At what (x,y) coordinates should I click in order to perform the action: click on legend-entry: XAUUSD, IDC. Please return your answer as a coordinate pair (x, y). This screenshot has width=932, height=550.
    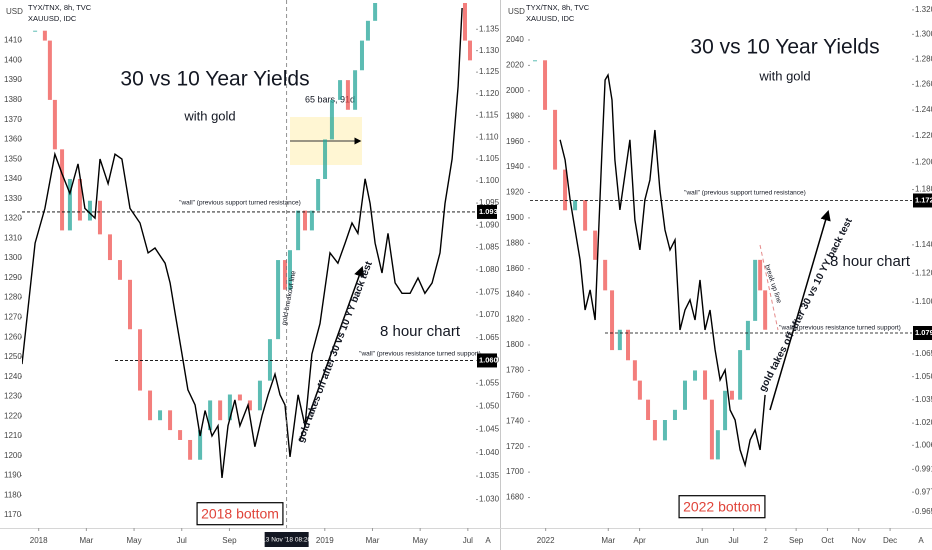
    Looking at the image, I should click on (52, 18).